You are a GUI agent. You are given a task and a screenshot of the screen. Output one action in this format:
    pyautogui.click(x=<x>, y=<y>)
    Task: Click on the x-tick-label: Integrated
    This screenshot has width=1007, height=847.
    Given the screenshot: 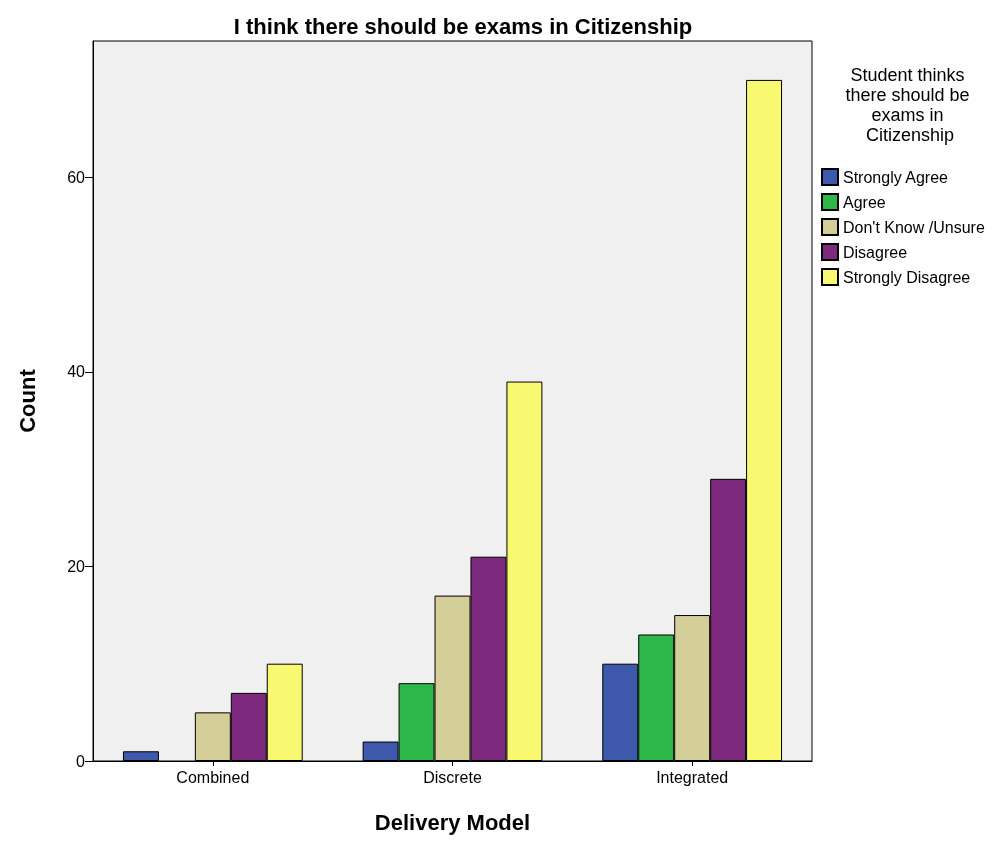 What is the action you would take?
    pyautogui.click(x=692, y=777)
    